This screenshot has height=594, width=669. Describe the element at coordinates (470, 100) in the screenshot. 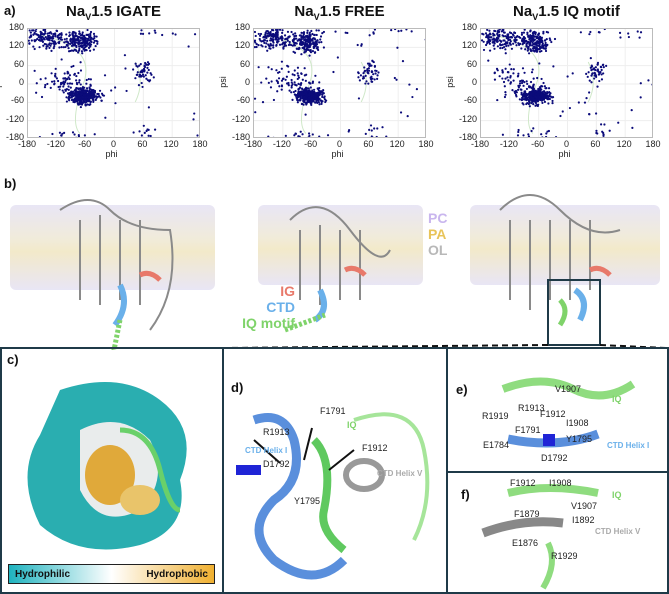

I see `y-tick-label: -60` at that location.